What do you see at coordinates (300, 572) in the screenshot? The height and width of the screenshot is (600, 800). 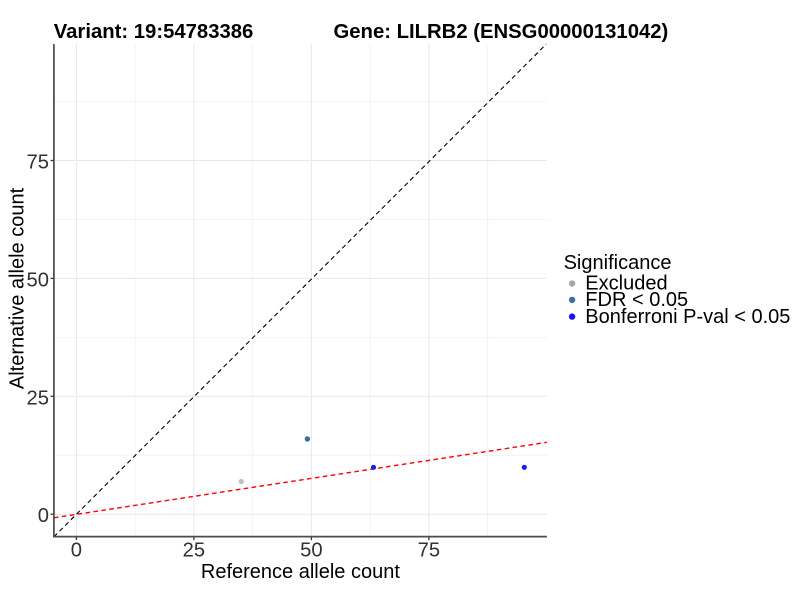 I see `svg-text: Reference allele count` at bounding box center [300, 572].